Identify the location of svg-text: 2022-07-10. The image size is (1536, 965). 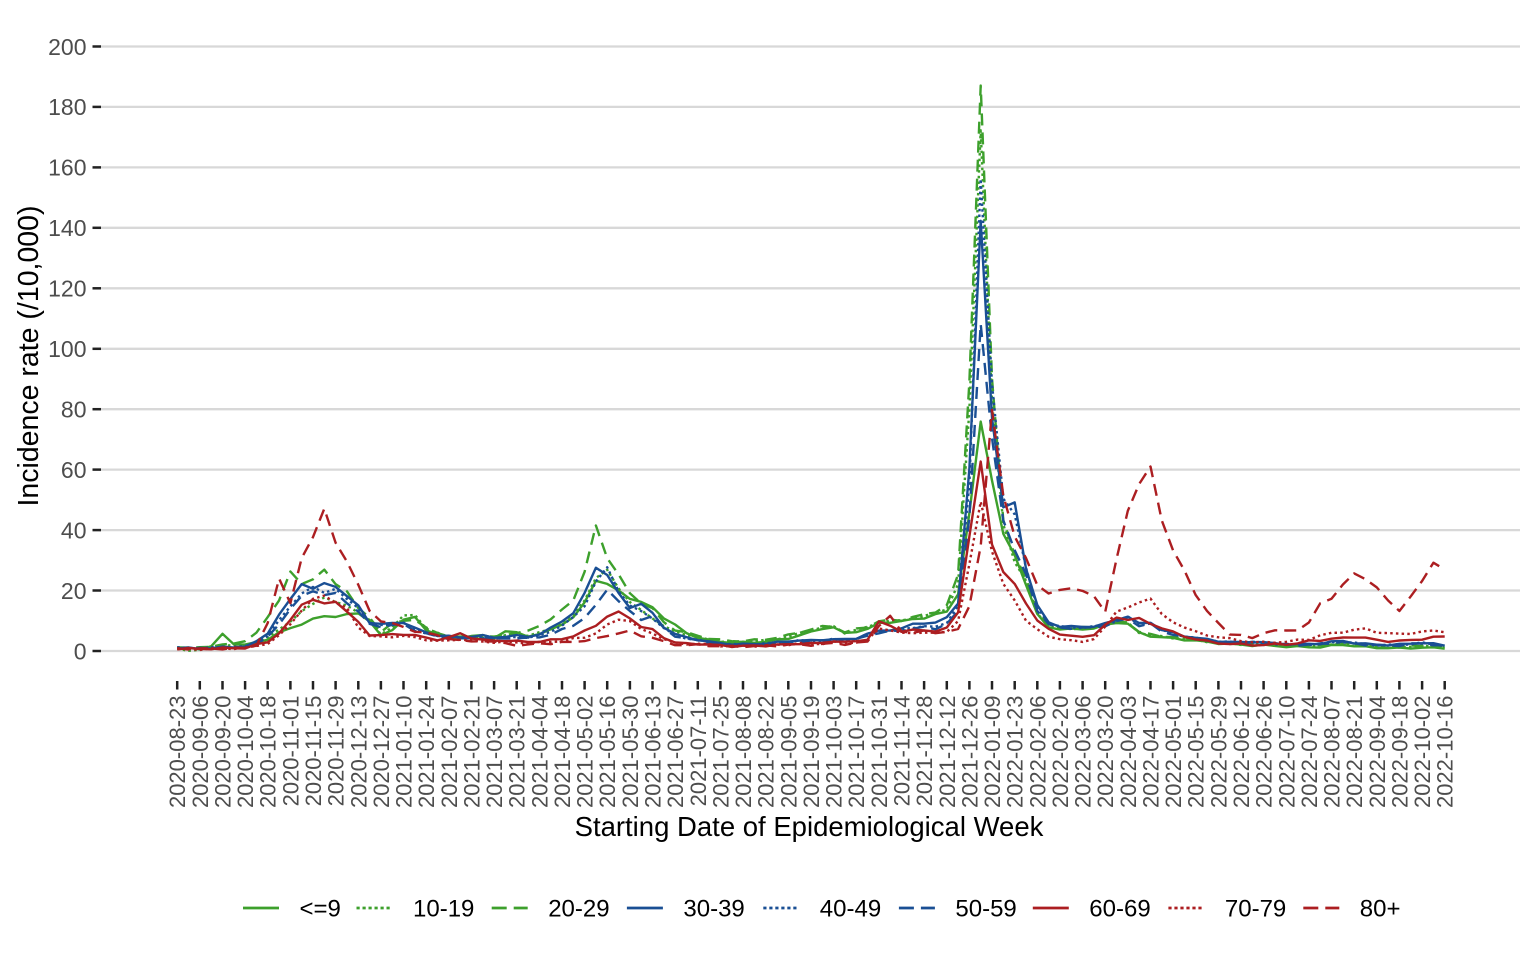
(1286, 752).